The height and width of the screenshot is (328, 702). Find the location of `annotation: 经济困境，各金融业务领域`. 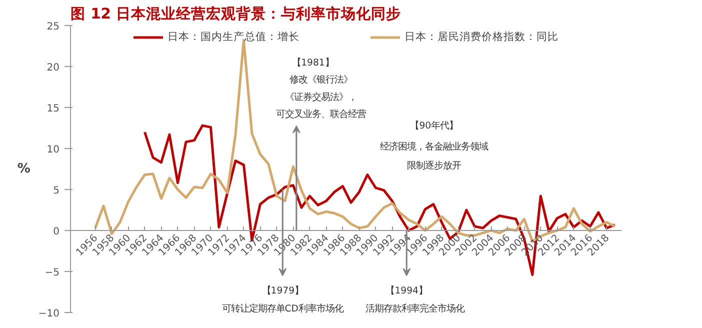

annotation: 经济困境，各金融业务领域 is located at coordinates (434, 146).